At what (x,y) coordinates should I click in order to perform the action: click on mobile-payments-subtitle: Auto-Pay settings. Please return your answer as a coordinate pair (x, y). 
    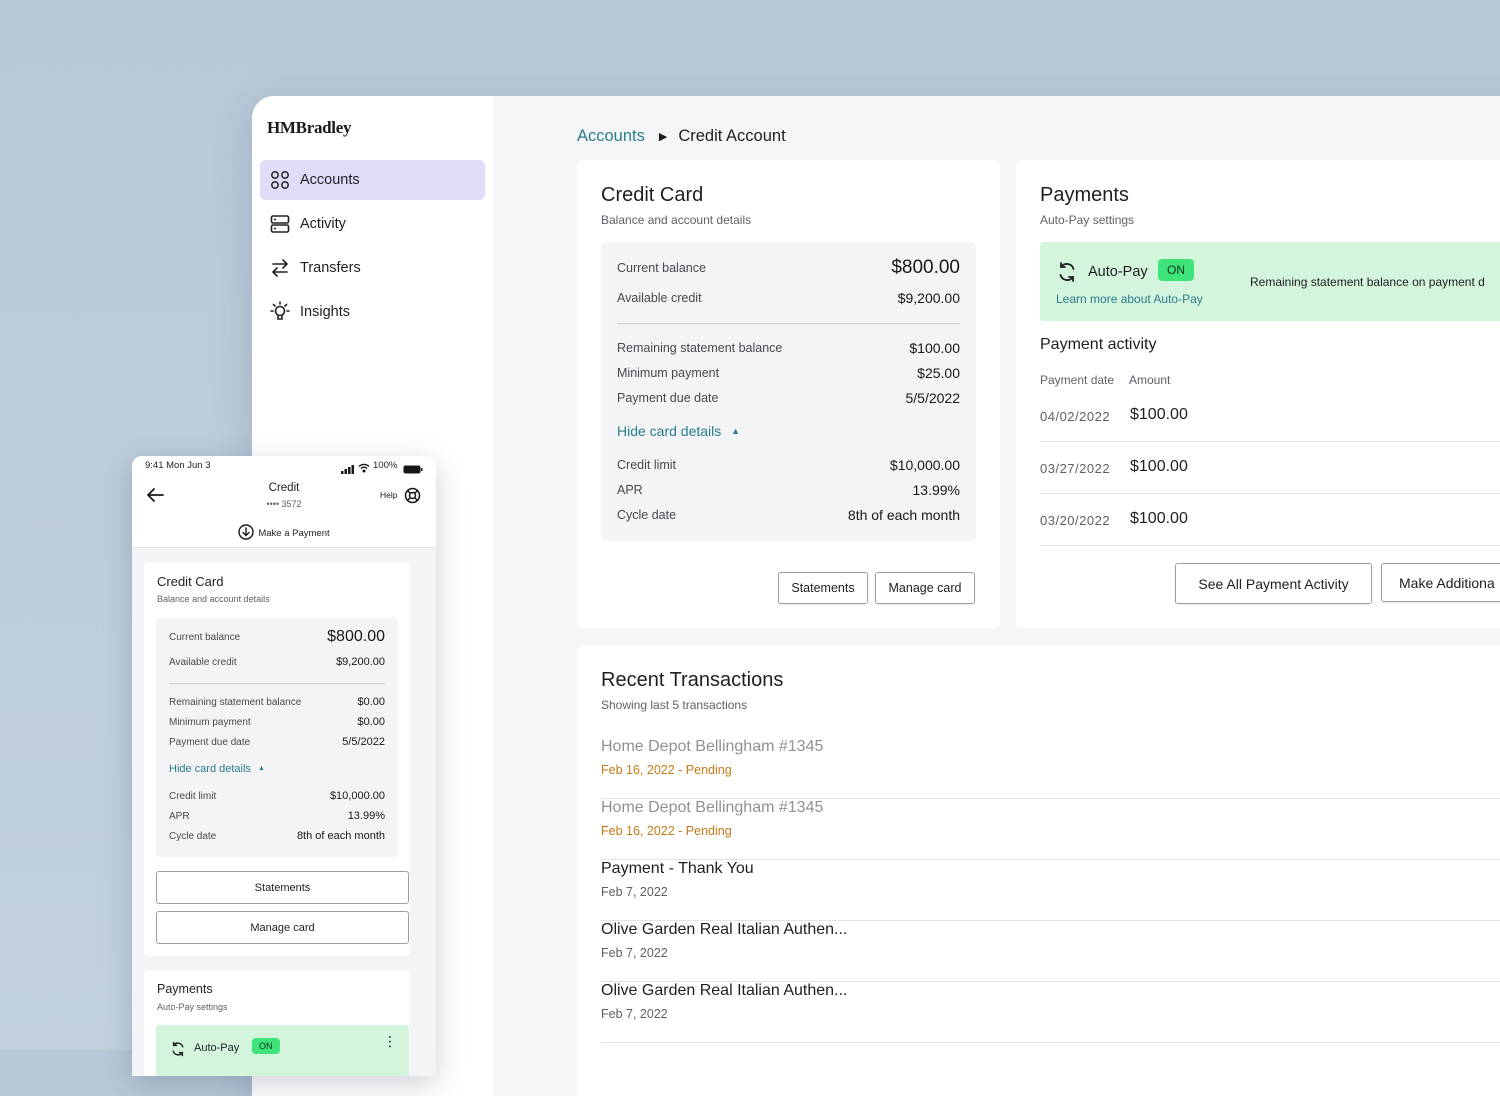
    Looking at the image, I should click on (192, 1007).